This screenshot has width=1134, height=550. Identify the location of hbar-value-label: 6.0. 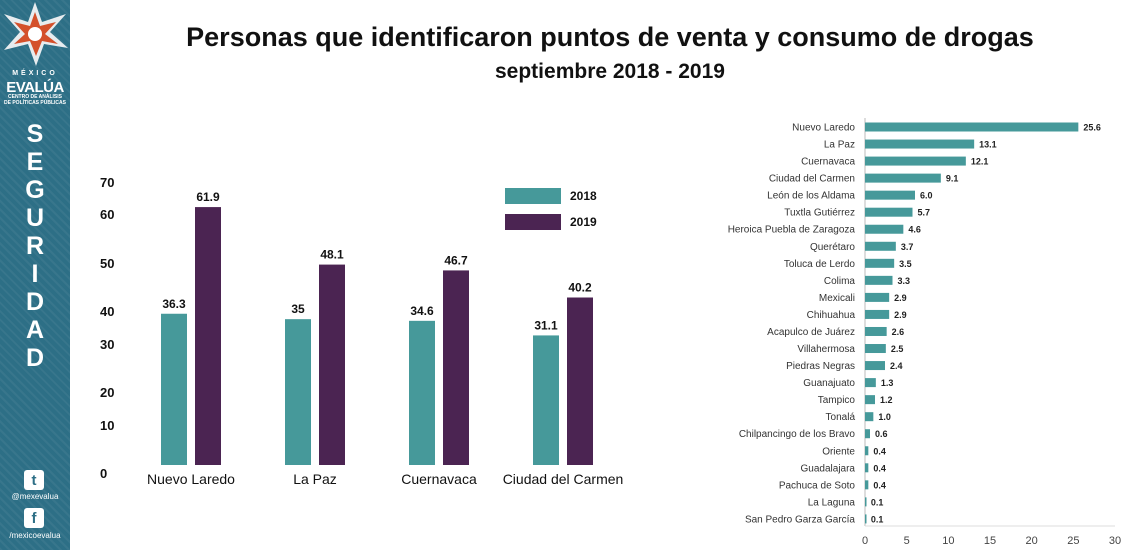
(926, 196).